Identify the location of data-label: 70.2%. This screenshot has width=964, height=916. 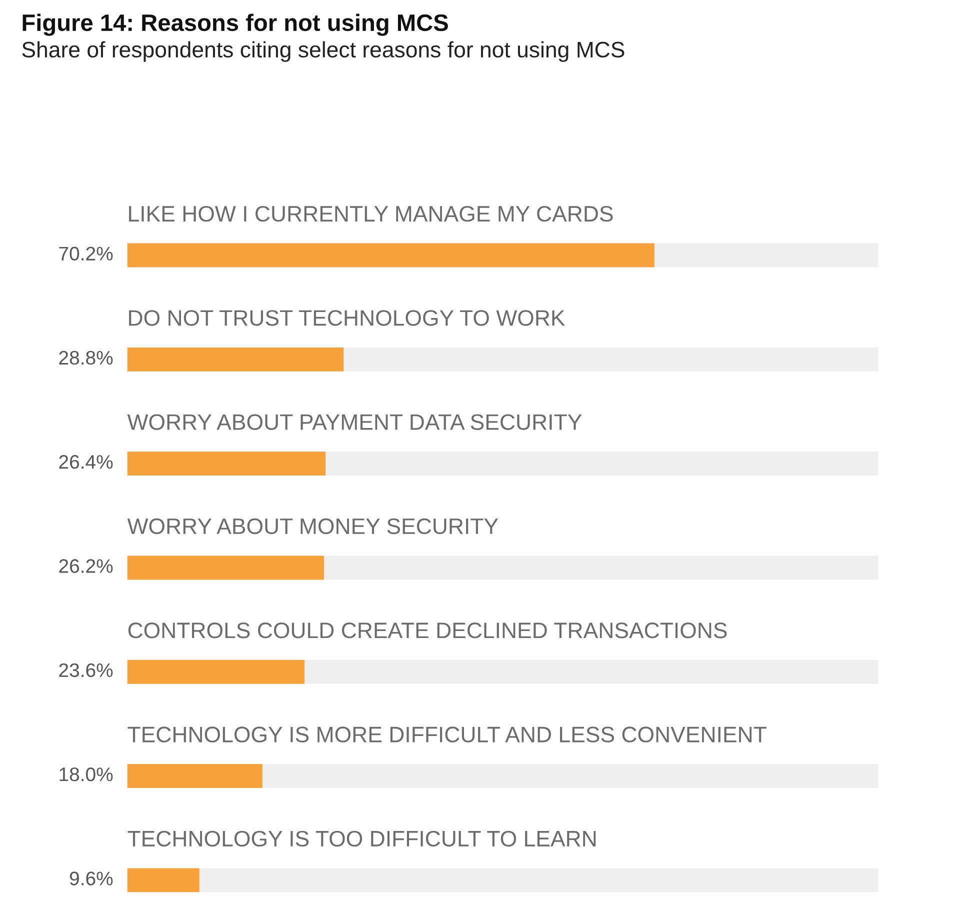
(86, 253).